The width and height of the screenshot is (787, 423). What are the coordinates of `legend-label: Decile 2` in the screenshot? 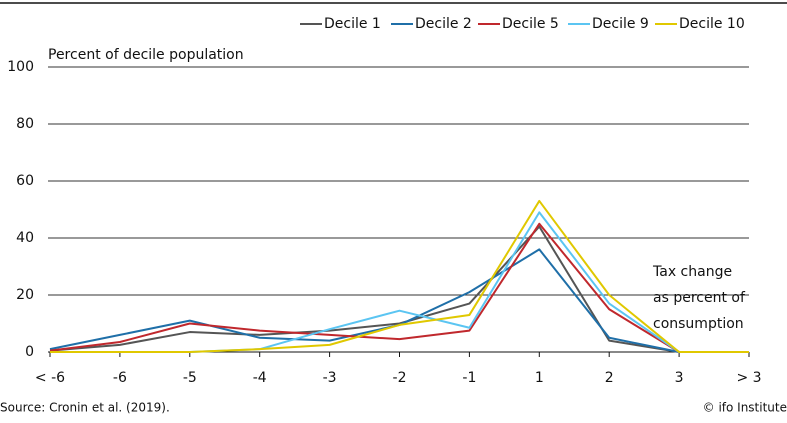 It's located at (443, 24).